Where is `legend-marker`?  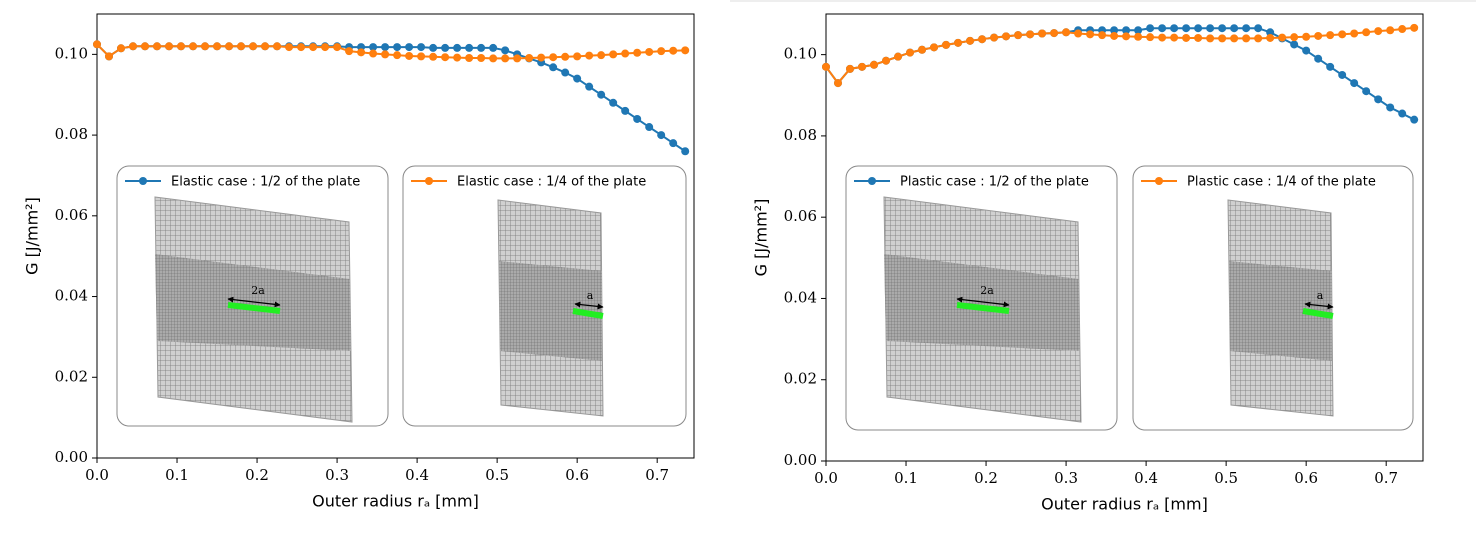 legend-marker is located at coordinates (1159, 181).